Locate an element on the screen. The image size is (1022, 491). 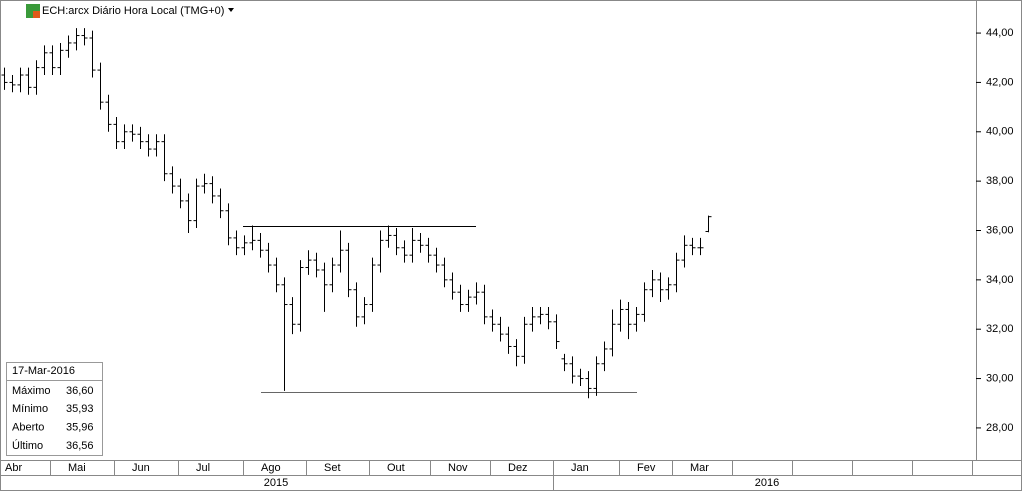
y-tick-label: 44,00 is located at coordinates (1000, 33).